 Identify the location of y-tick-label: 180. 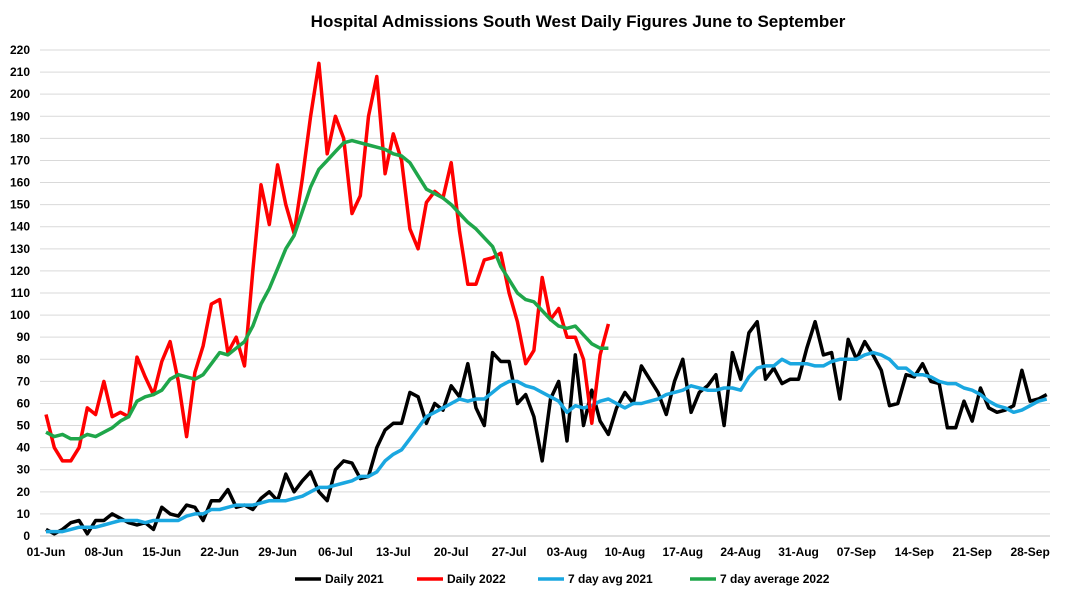
(20, 138).